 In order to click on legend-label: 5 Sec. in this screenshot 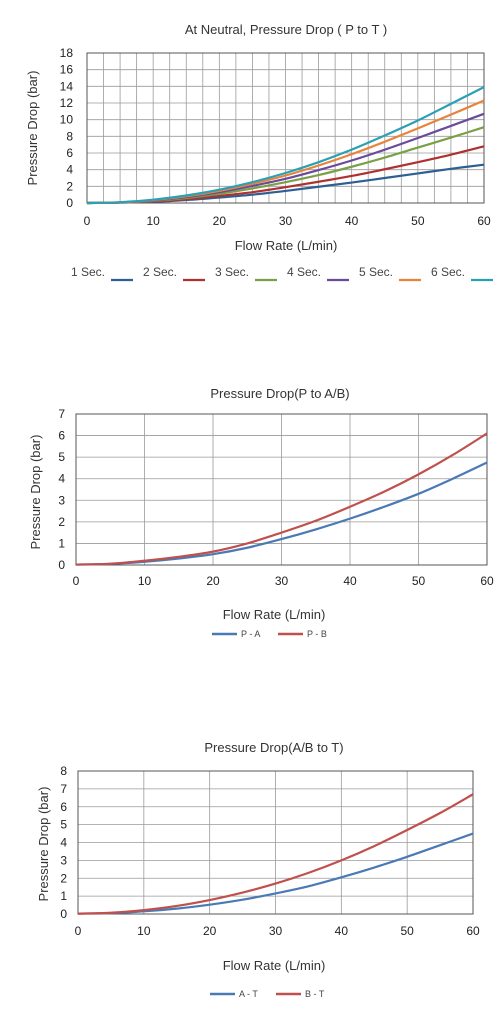, I will do `click(376, 272)`.